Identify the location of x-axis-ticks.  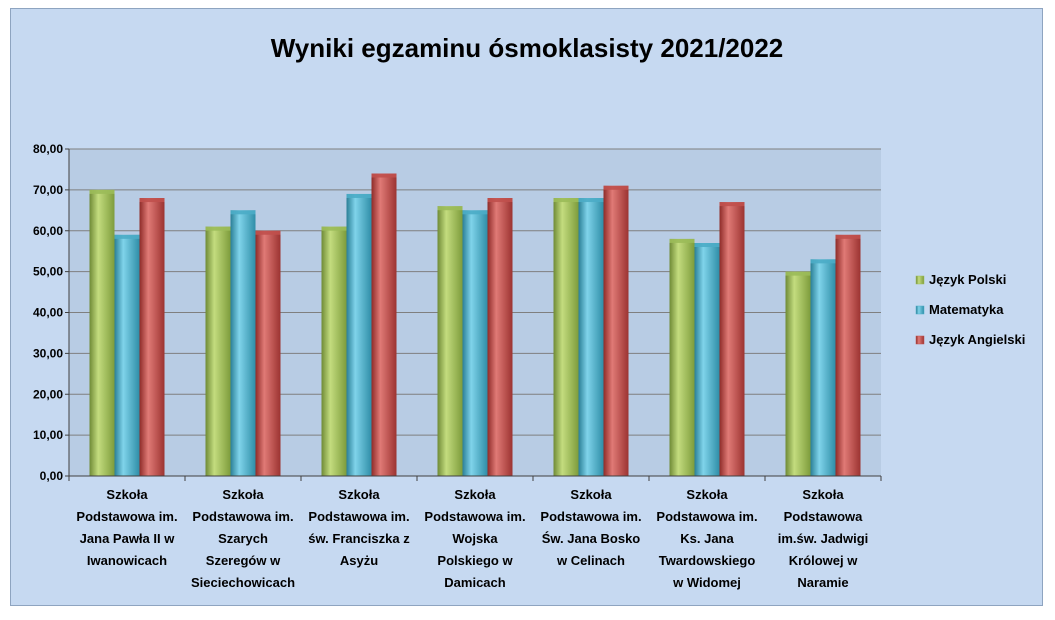
(475, 478).